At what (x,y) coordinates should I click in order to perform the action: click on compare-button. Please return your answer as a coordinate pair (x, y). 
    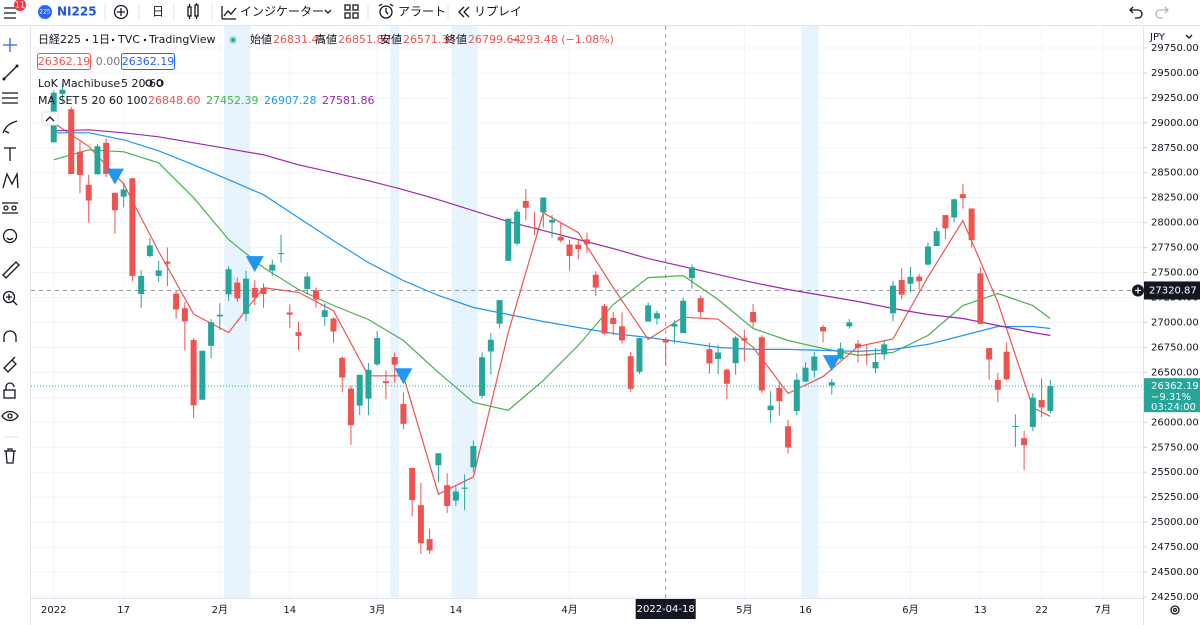
    Looking at the image, I should click on (121, 12).